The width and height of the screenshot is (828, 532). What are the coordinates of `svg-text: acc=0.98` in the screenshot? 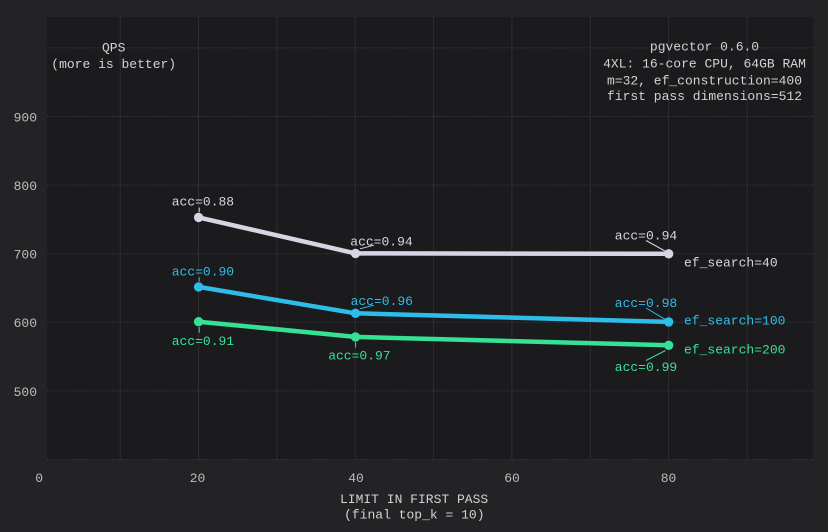 It's located at (646, 303).